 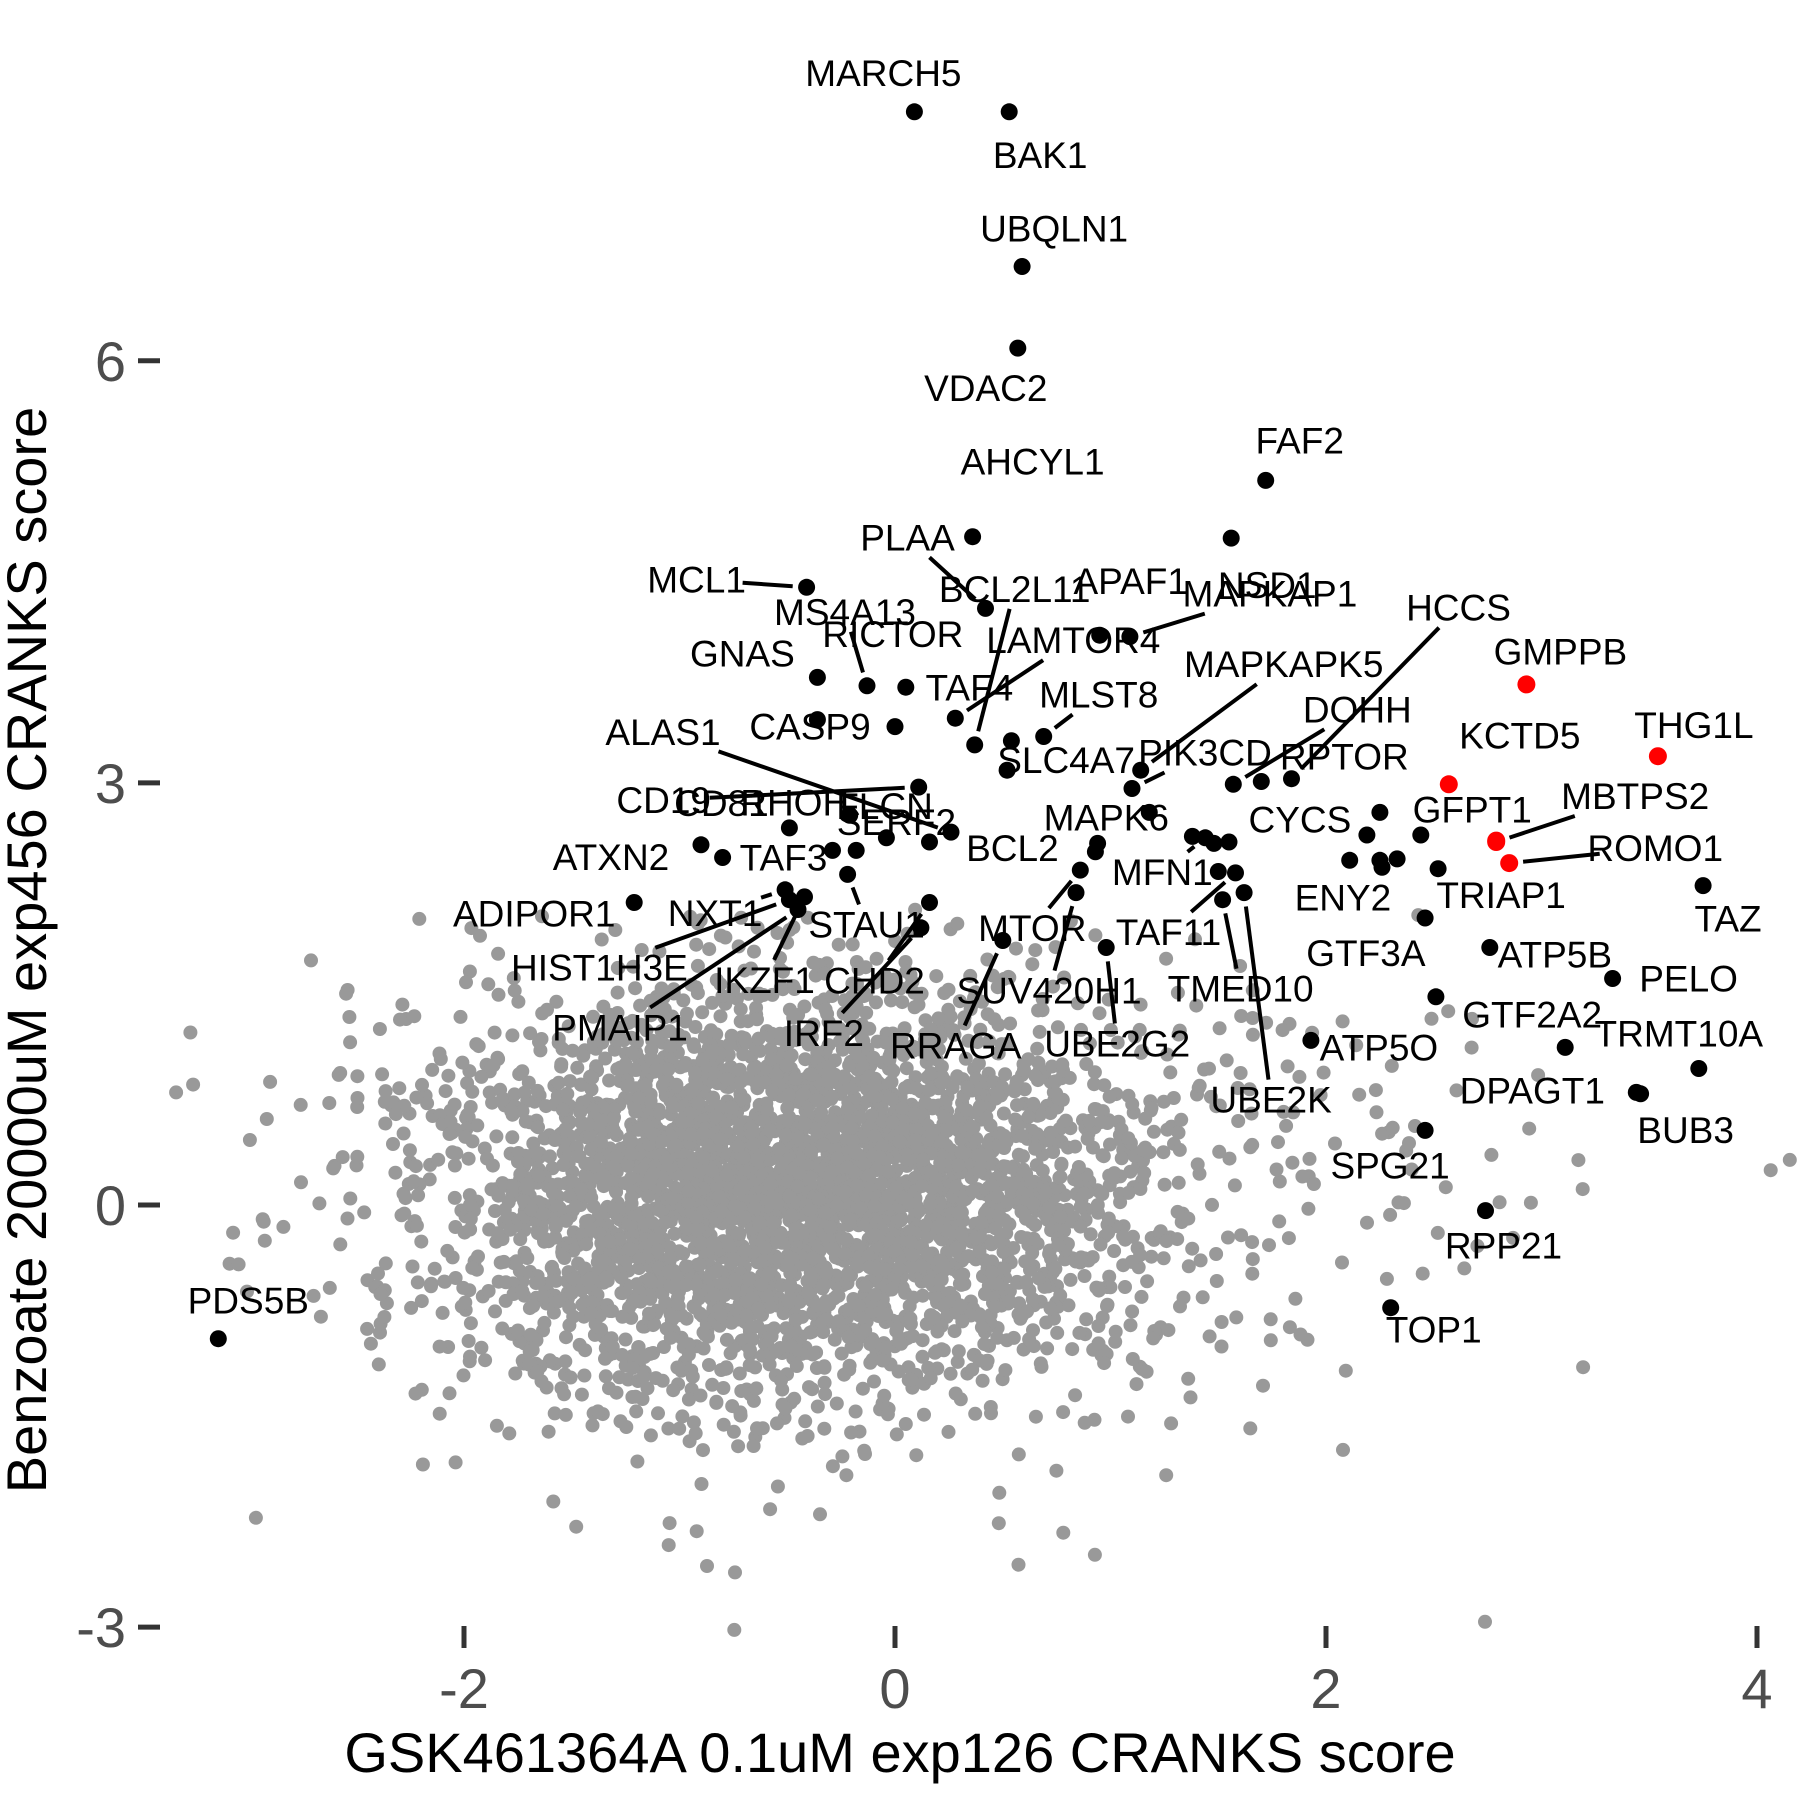 I want to click on gene-label: PIK3CD, so click(x=1205, y=753).